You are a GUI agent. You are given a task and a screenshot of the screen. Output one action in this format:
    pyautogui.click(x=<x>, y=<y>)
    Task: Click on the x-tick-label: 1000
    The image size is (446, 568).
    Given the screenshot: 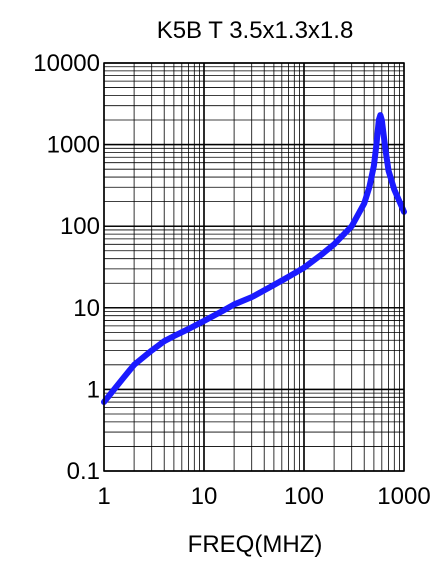 What is the action you would take?
    pyautogui.click(x=403, y=496)
    